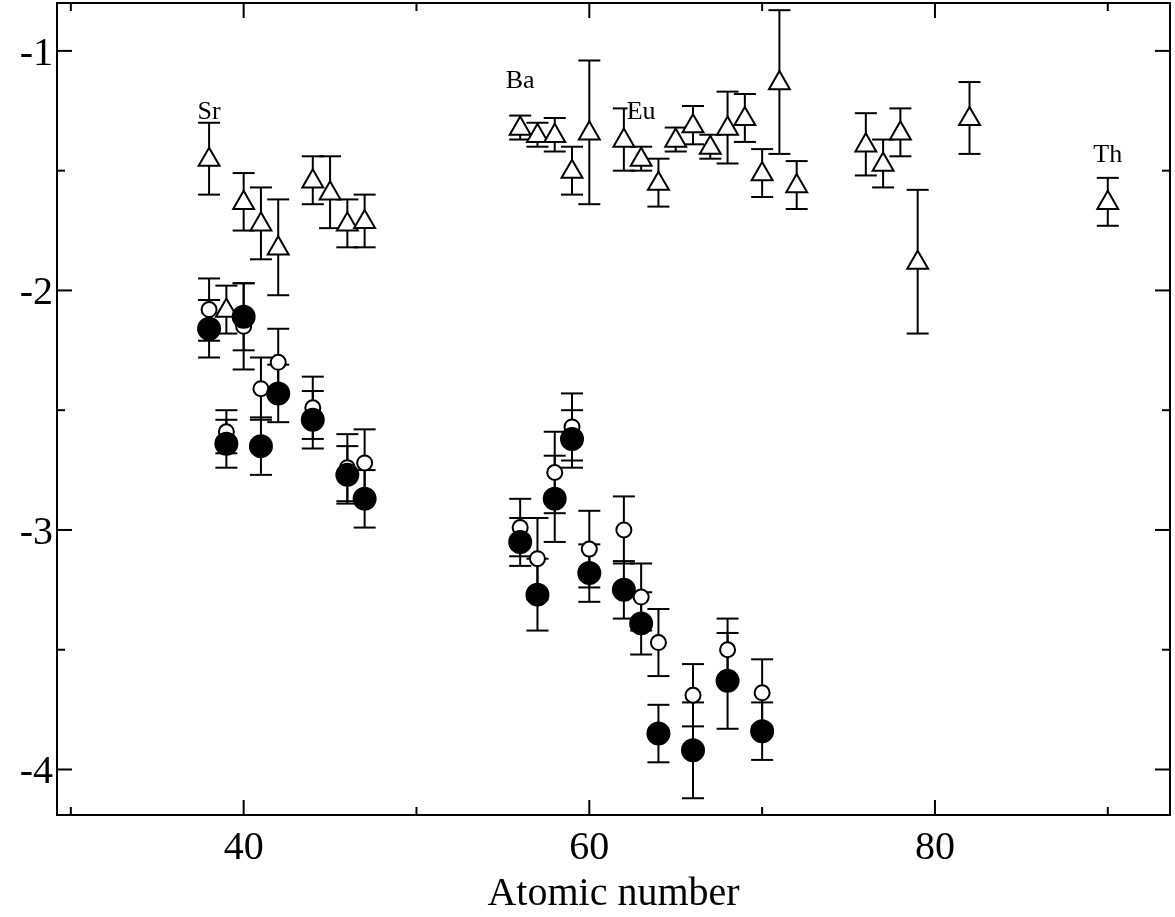 The width and height of the screenshot is (1175, 917). I want to click on y-tick-label: -1, so click(36, 51).